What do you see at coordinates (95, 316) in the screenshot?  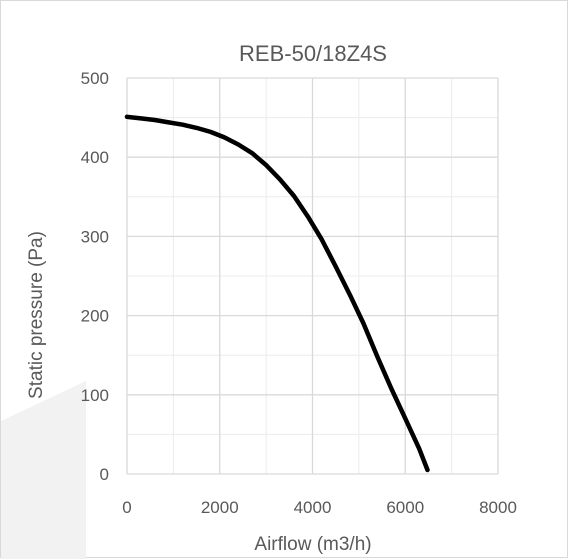 I see `y-tick-label: 200` at bounding box center [95, 316].